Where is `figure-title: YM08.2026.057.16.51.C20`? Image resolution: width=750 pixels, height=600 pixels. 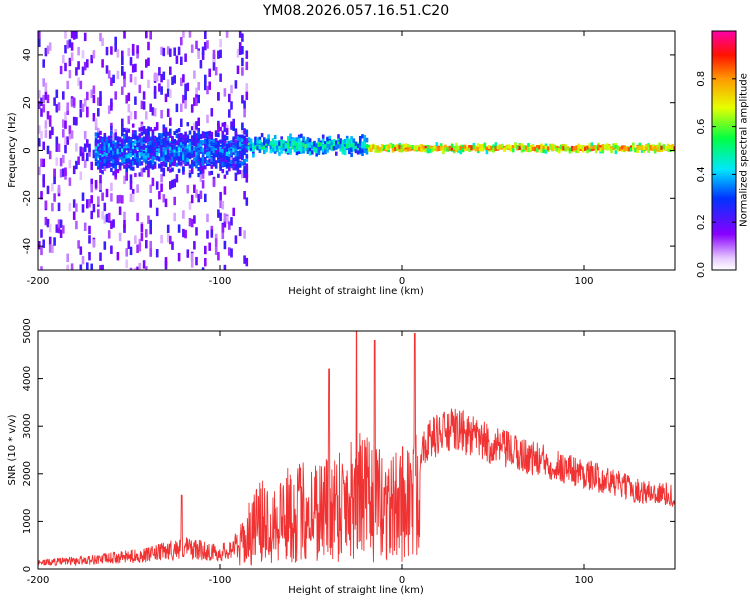
figure-title: YM08.2026.057.16.51.C20 is located at coordinates (355, 11).